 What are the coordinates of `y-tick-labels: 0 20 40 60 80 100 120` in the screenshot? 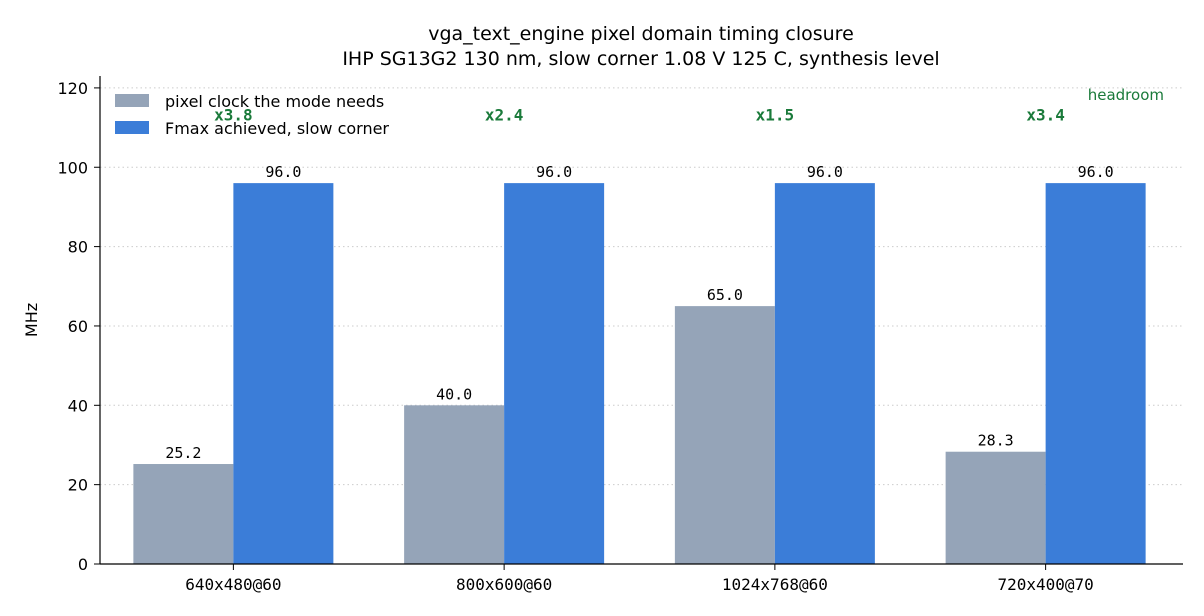 It's located at (72, 326).